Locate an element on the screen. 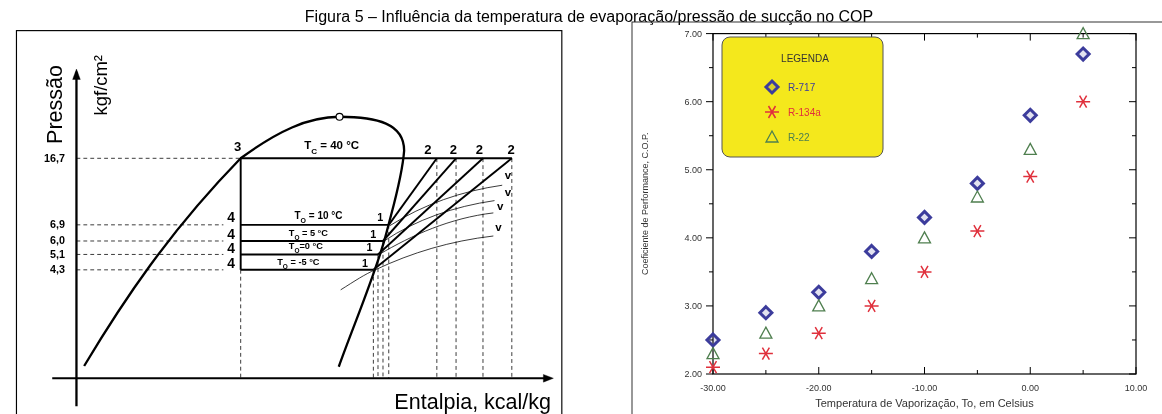  text: Figura 5 – Influência da temperatura de evaporação/pressão de sucção no COP is located at coordinates (589, 16).